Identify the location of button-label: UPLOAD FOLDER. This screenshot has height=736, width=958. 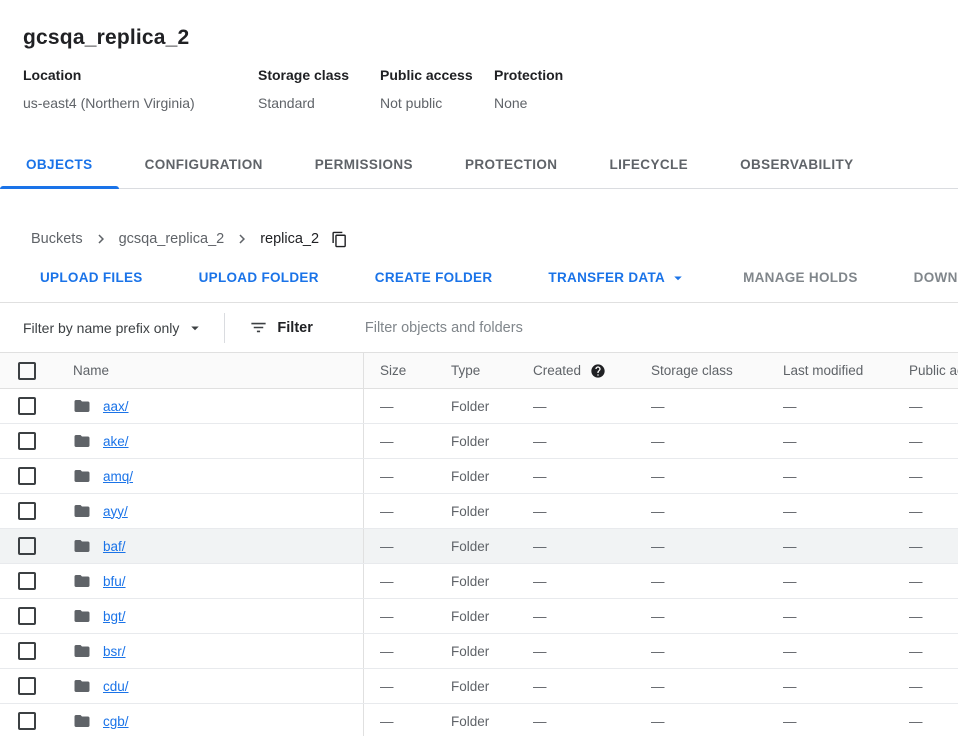
(258, 277).